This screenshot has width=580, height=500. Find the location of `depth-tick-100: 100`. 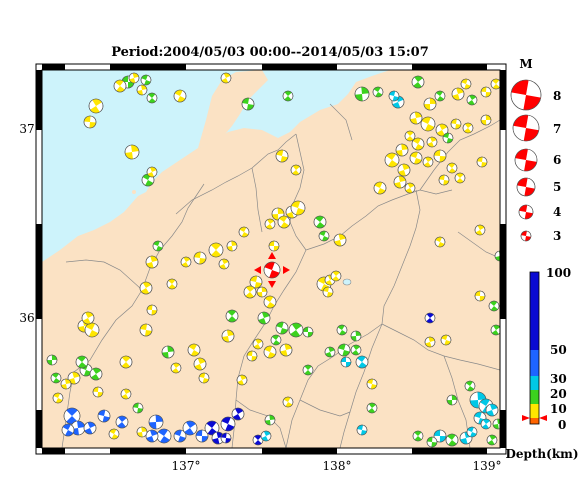

depth-tick-100: 100 is located at coordinates (558, 273).